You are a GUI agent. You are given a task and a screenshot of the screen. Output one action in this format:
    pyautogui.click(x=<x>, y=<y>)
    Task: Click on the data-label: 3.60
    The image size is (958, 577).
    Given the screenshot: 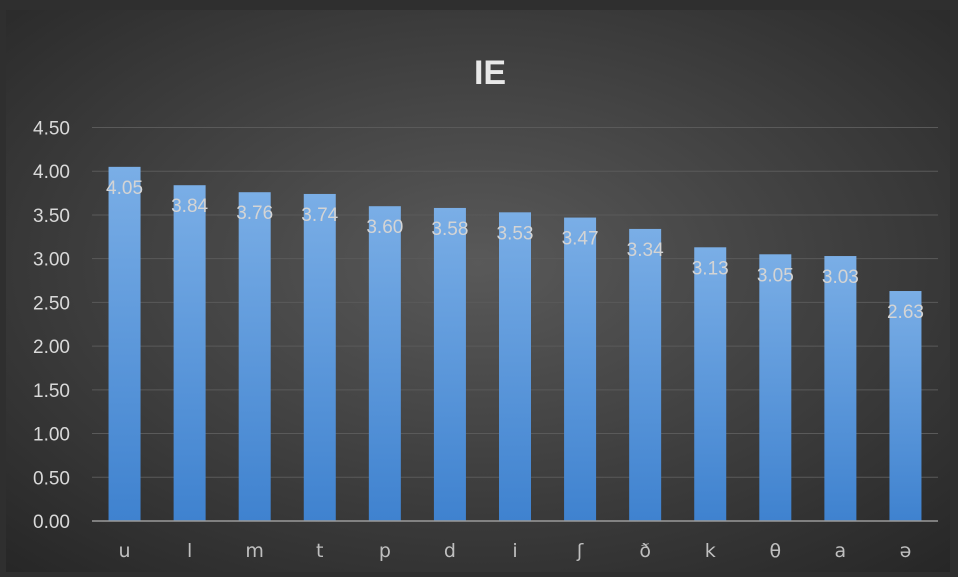 What is the action you would take?
    pyautogui.click(x=384, y=227)
    